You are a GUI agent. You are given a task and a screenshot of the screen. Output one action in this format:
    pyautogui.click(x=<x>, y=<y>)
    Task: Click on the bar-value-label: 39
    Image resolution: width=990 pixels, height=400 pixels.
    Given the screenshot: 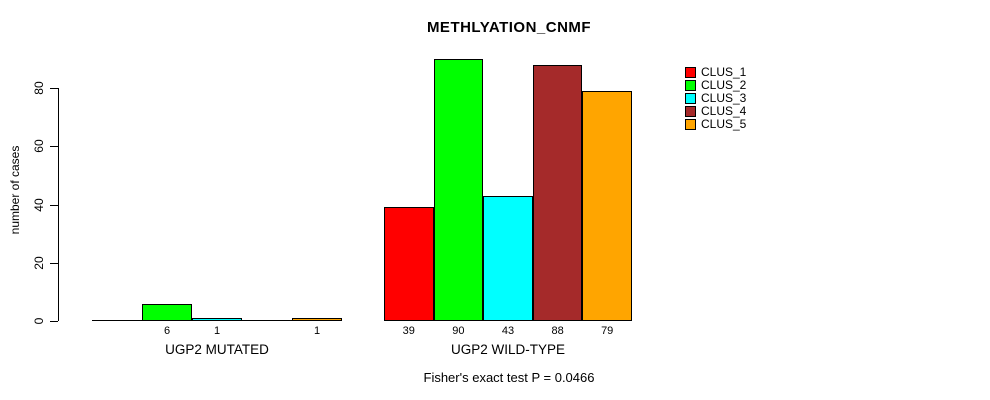 What is the action you would take?
    pyautogui.click(x=408, y=331)
    